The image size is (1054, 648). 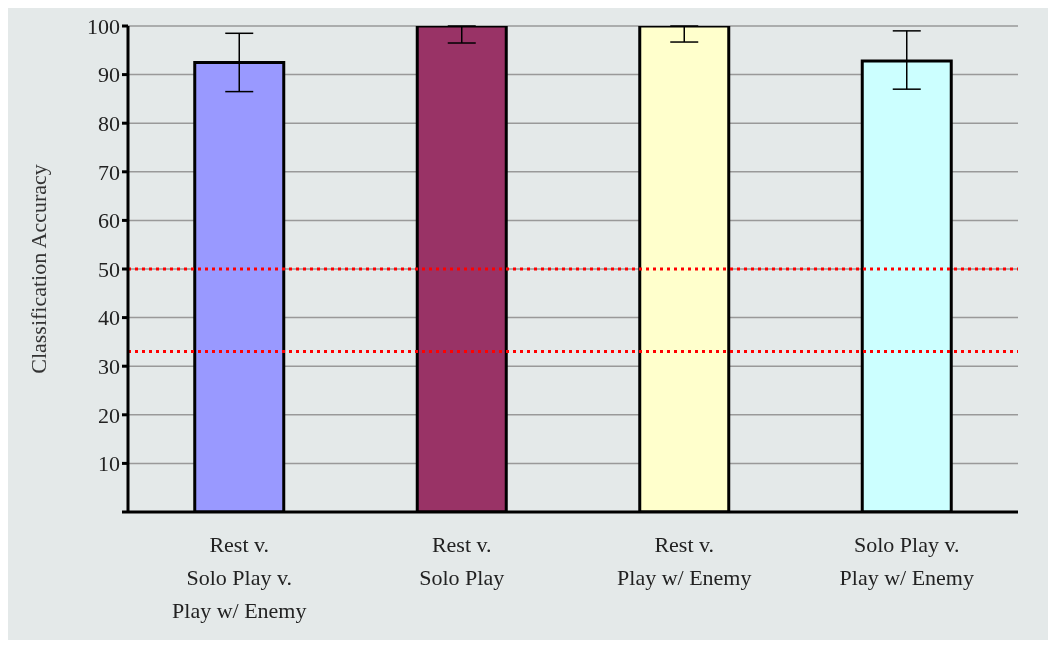 What do you see at coordinates (103, 26) in the screenshot?
I see `y-tick-label: 100` at bounding box center [103, 26].